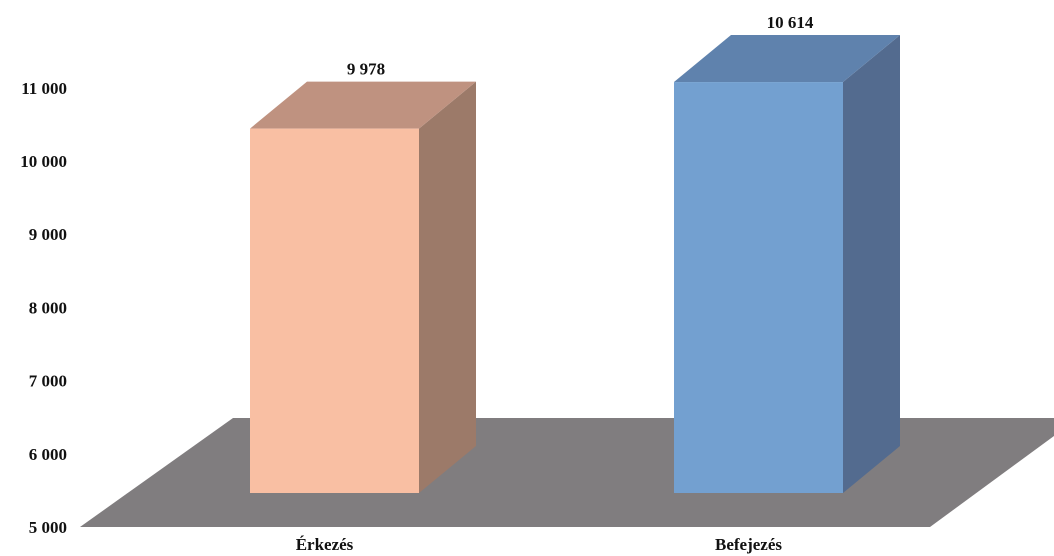 This screenshot has height=556, width=1054. I want to click on bar-data-label: 10 614, so click(790, 22).